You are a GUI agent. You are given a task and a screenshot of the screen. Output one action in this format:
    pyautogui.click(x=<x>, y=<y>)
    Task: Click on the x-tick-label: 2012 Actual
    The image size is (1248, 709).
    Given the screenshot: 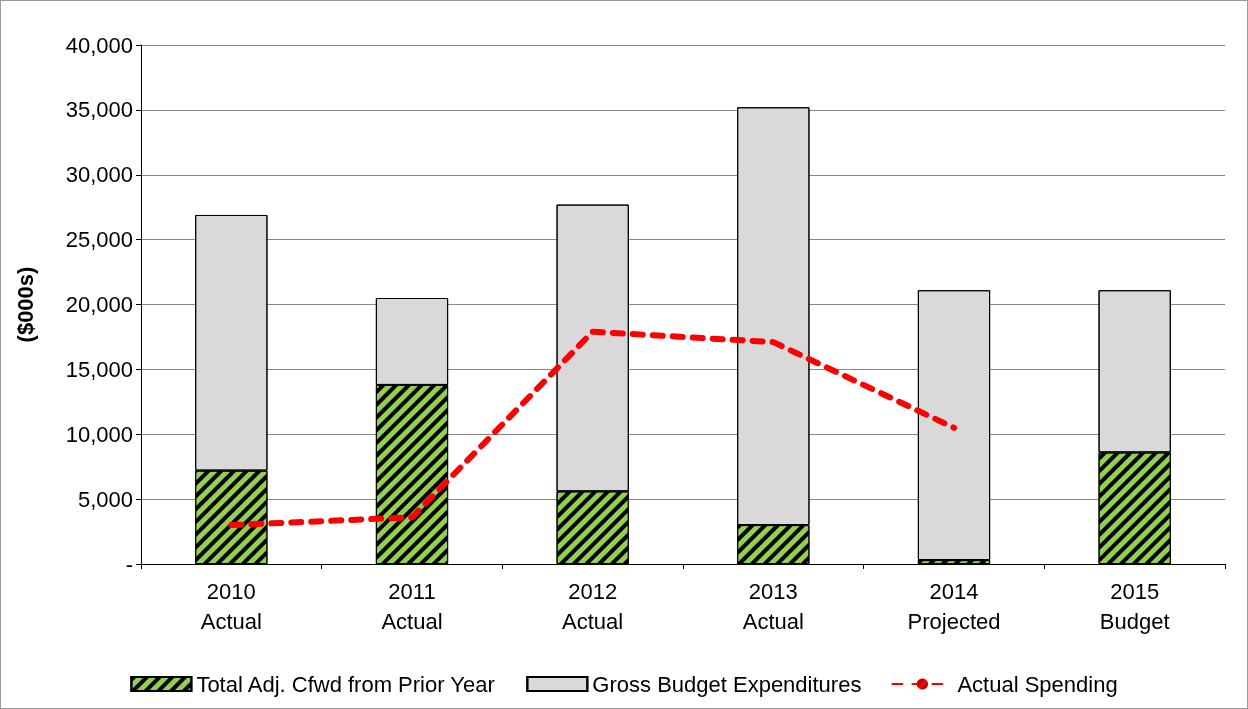 What is the action you would take?
    pyautogui.click(x=593, y=606)
    